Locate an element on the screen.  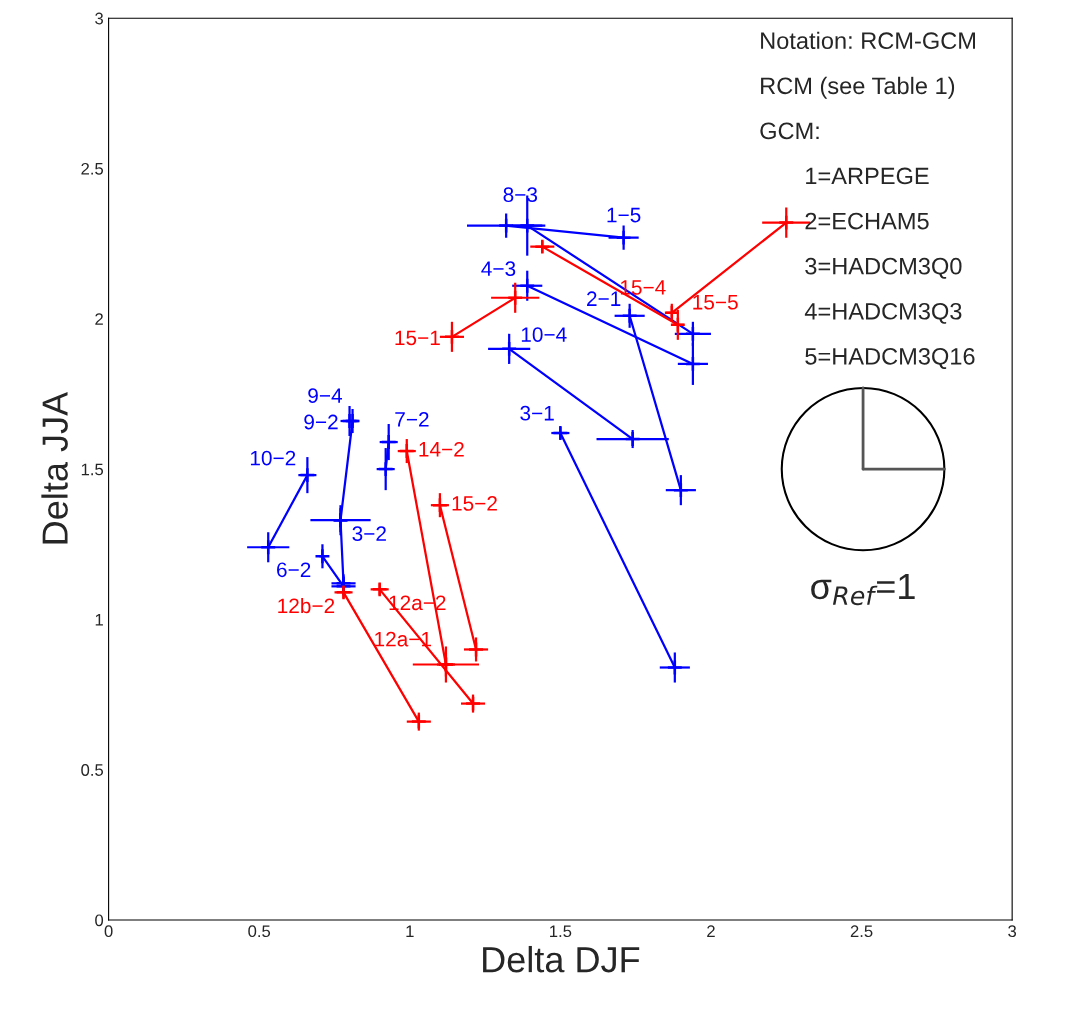
series-label: 12b−2 is located at coordinates (306, 605).